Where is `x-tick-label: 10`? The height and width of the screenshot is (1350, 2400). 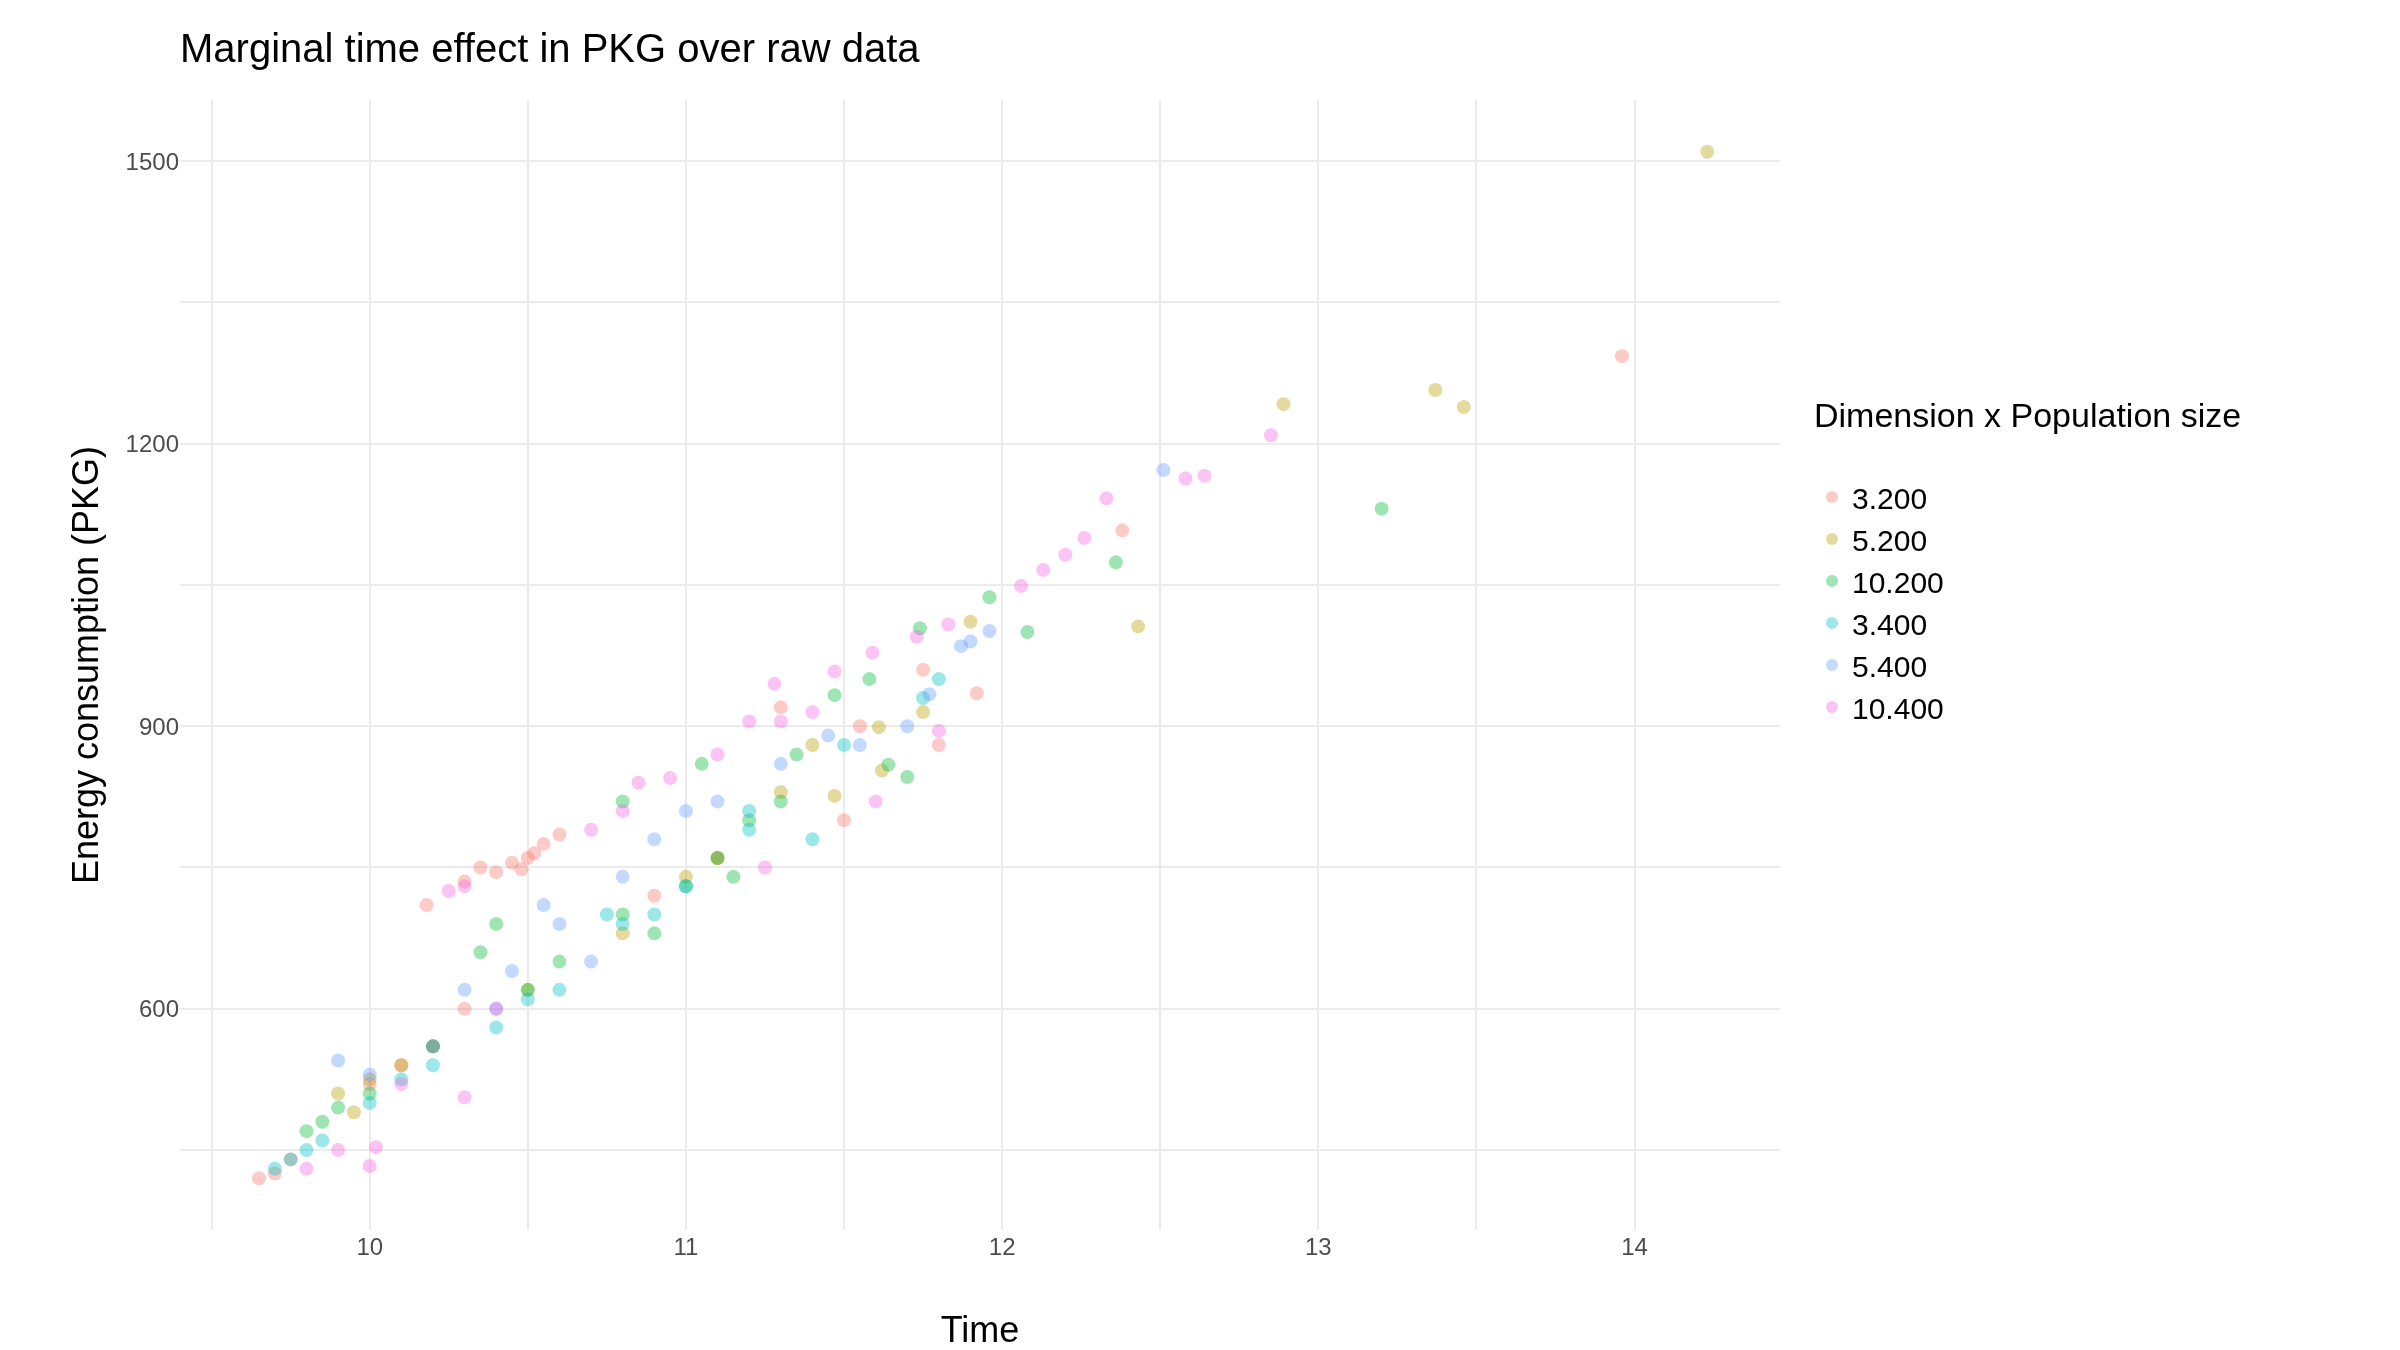 x-tick-label: 10 is located at coordinates (370, 1246).